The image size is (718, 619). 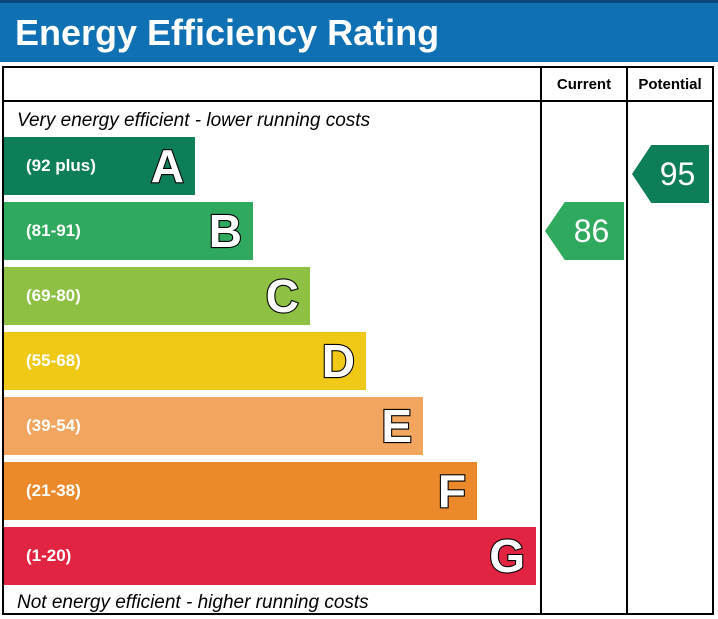 What do you see at coordinates (128, 231) in the screenshot?
I see `band-row-b: (81-91) B` at bounding box center [128, 231].